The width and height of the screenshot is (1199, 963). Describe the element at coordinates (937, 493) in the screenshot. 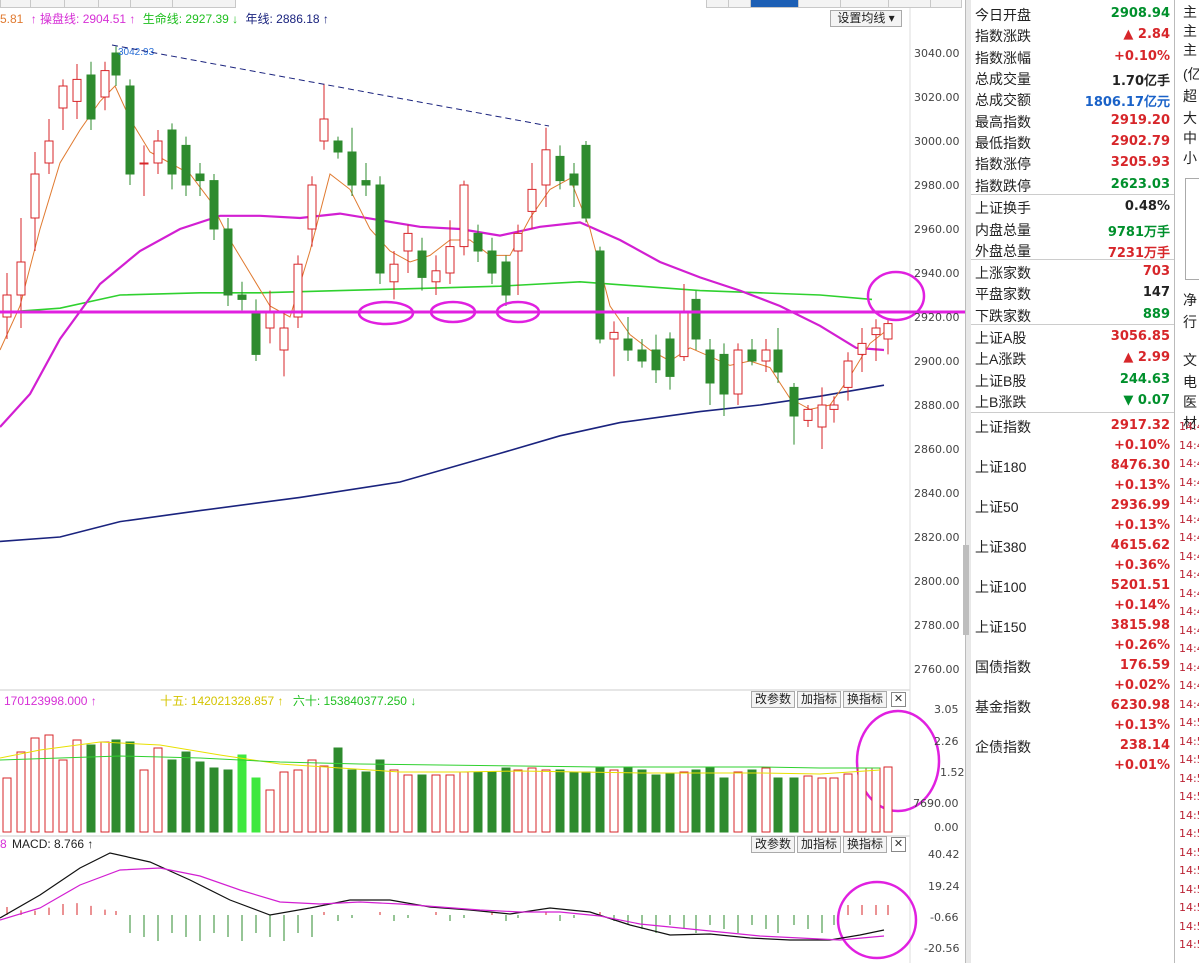

I see `price-tick: 2840.00` at that location.